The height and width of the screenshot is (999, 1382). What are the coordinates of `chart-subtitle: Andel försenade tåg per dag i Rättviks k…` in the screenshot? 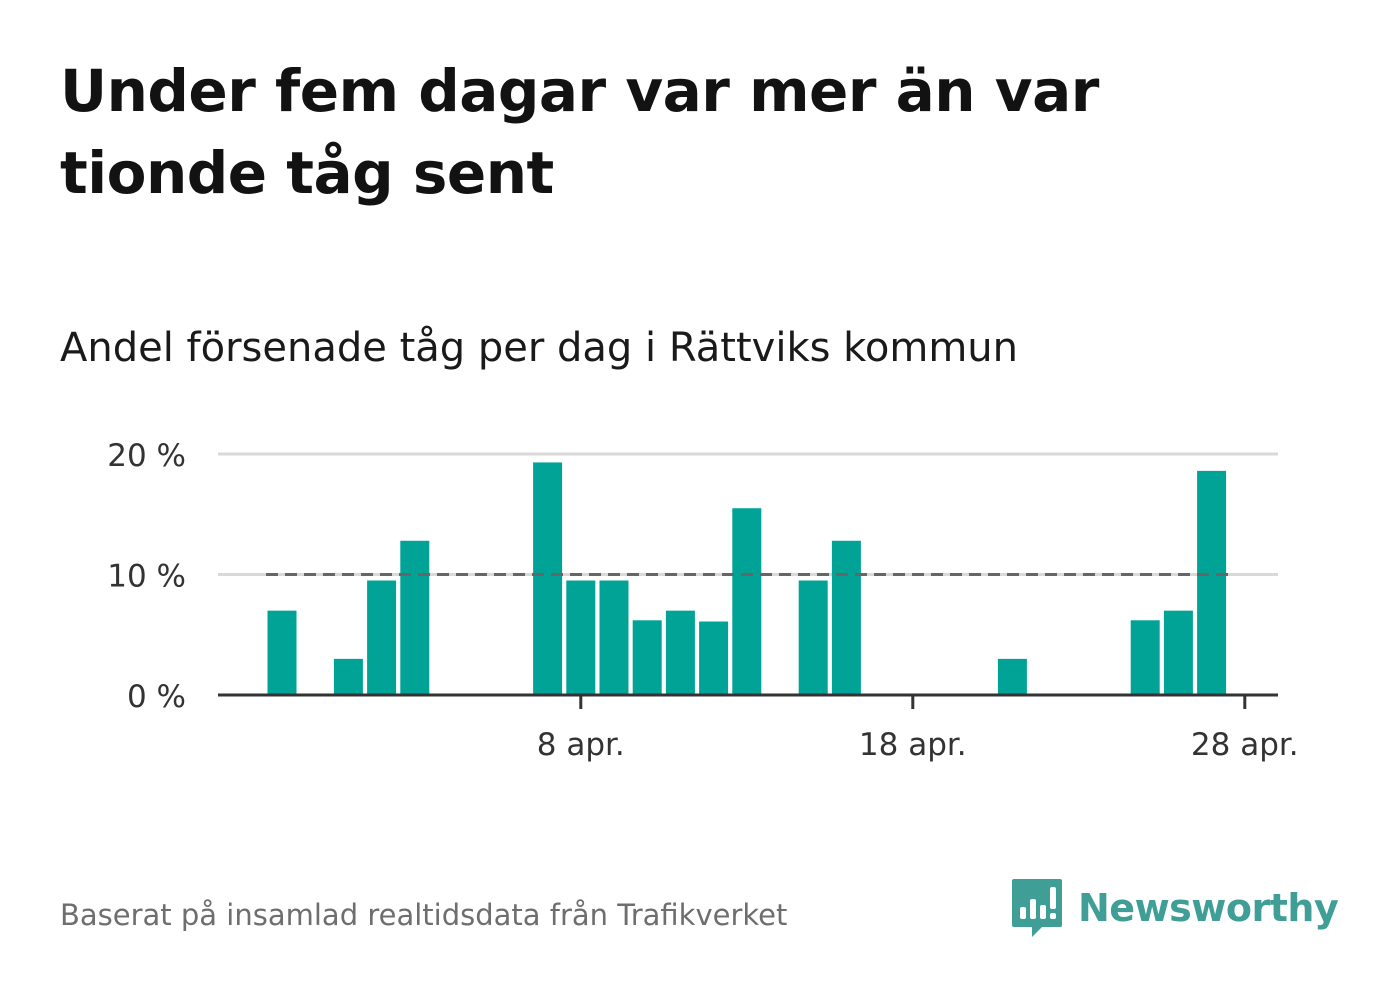 It's located at (539, 348).